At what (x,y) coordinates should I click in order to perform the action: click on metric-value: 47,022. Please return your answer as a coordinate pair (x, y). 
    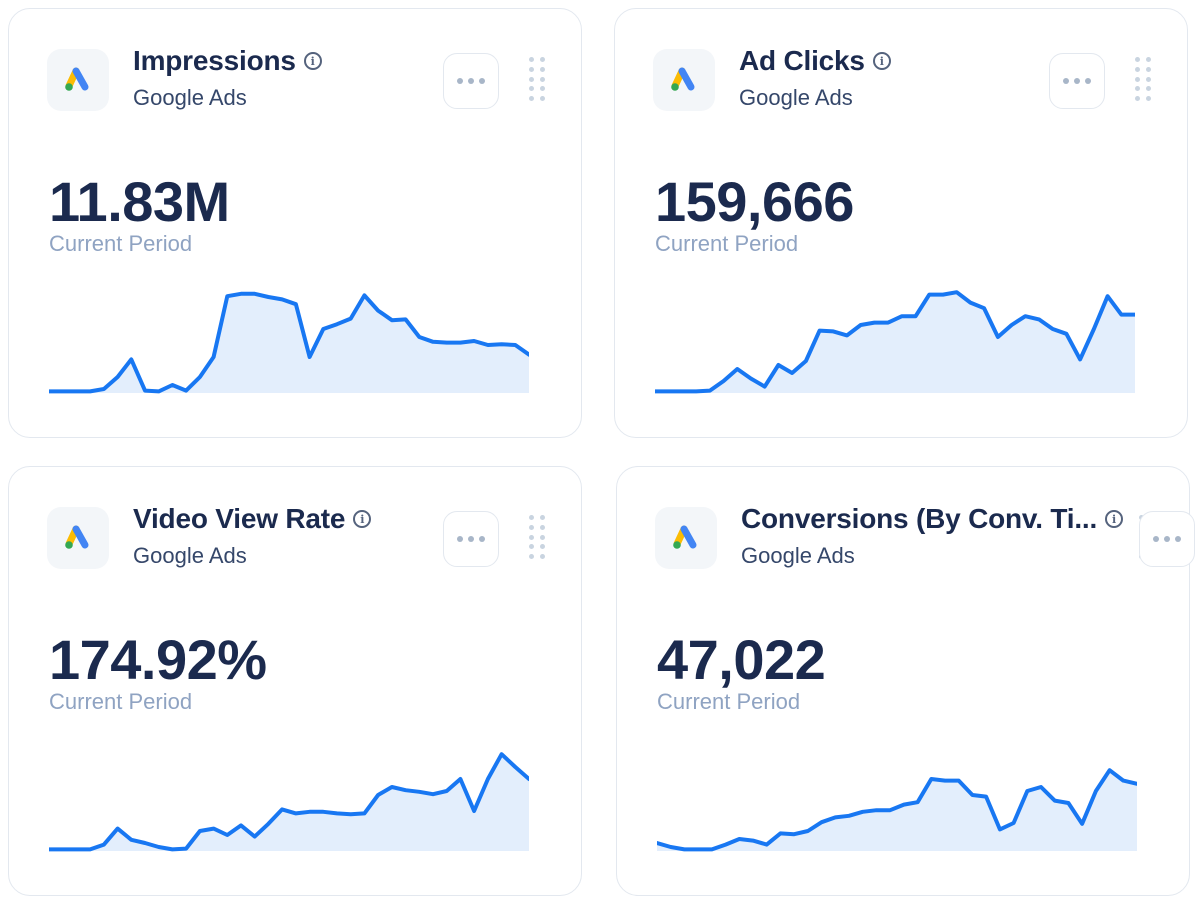
    Looking at the image, I should click on (741, 659).